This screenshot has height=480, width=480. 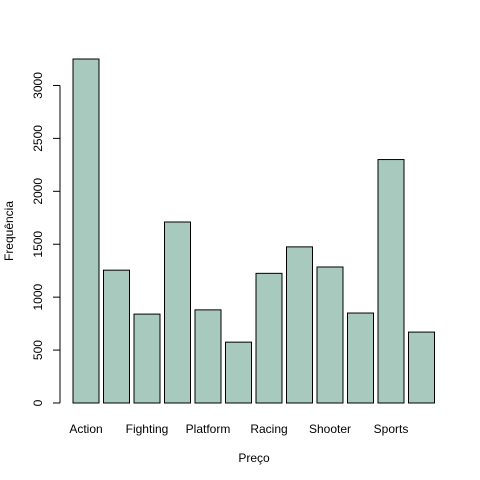 What do you see at coordinates (85, 429) in the screenshot?
I see `x-tick-label: Action` at bounding box center [85, 429].